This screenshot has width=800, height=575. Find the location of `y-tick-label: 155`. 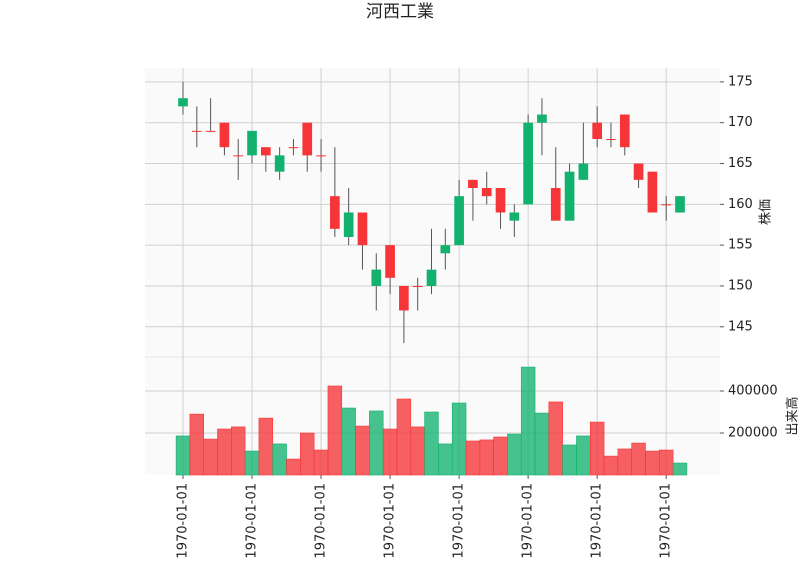

y-tick-label: 155 is located at coordinates (740, 245).